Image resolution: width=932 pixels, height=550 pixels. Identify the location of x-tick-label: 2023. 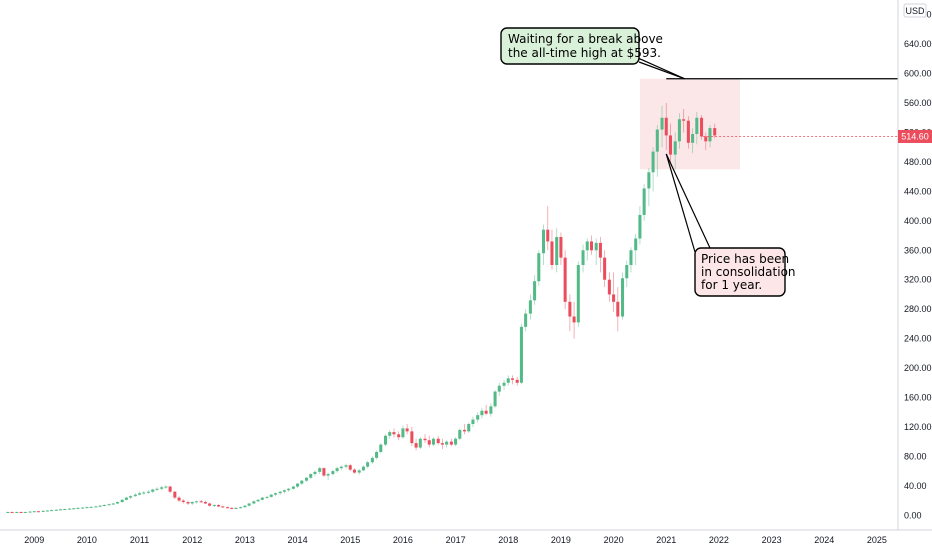
(772, 540).